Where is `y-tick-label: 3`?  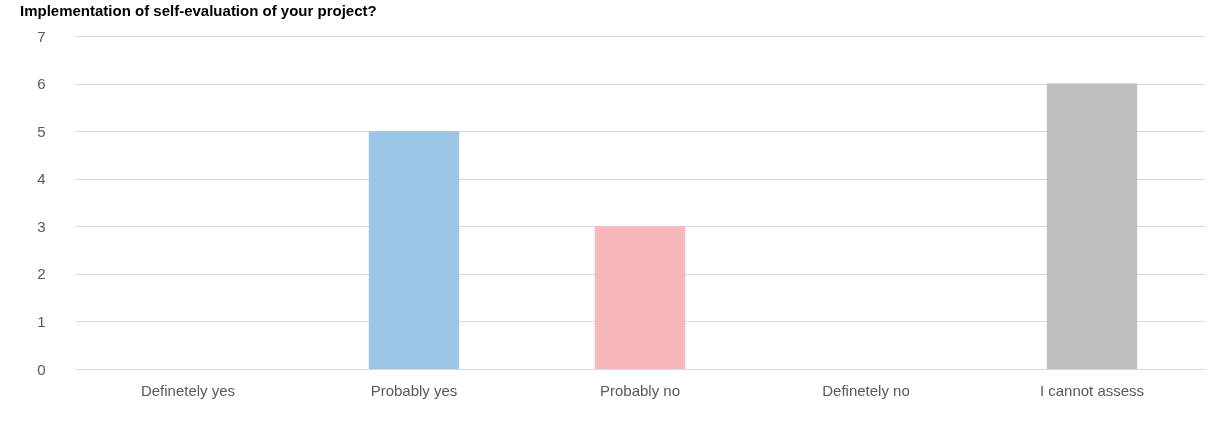 y-tick-label: 3 is located at coordinates (41, 226).